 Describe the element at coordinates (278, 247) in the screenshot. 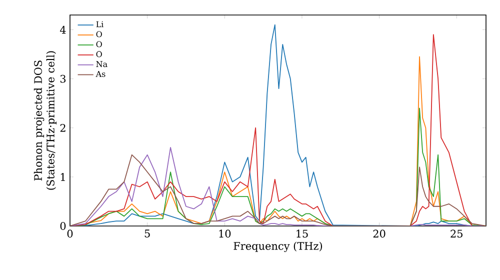

I see `x-axis-title: Frequency (THz)` at that location.